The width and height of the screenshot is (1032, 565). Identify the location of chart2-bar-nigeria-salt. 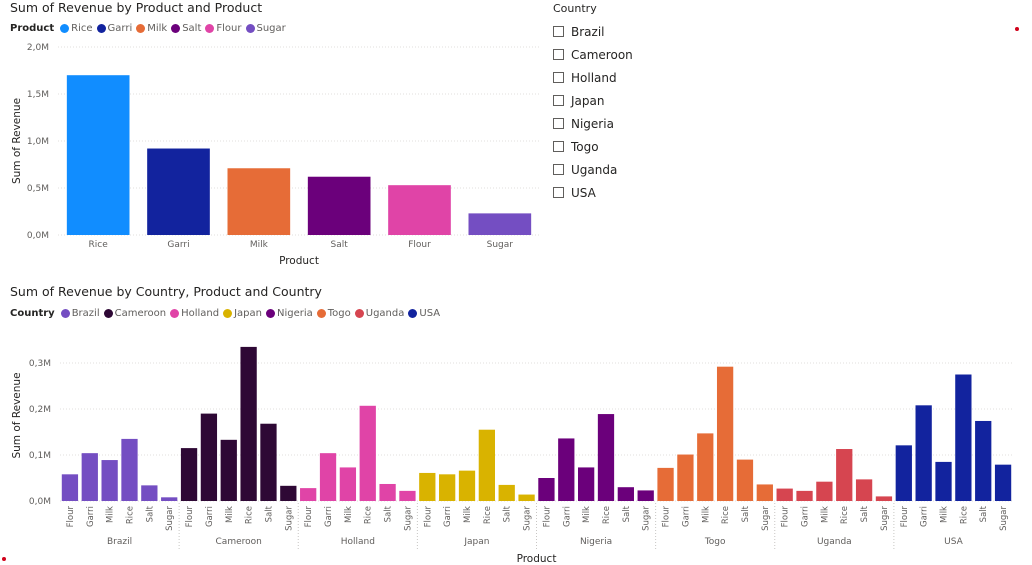
(625, 494).